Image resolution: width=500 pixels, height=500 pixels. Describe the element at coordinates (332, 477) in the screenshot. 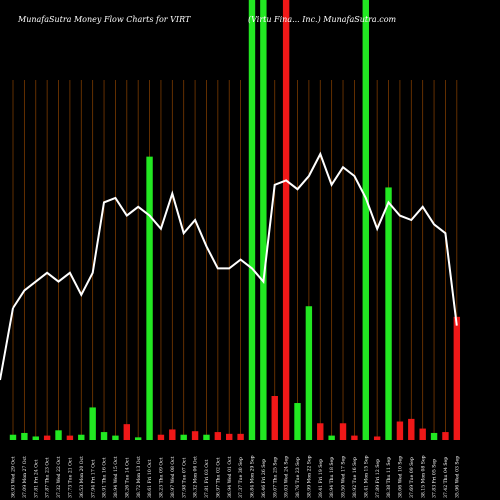

I see `x-tick-label: 38.94 Thu 18 Sep` at that location.